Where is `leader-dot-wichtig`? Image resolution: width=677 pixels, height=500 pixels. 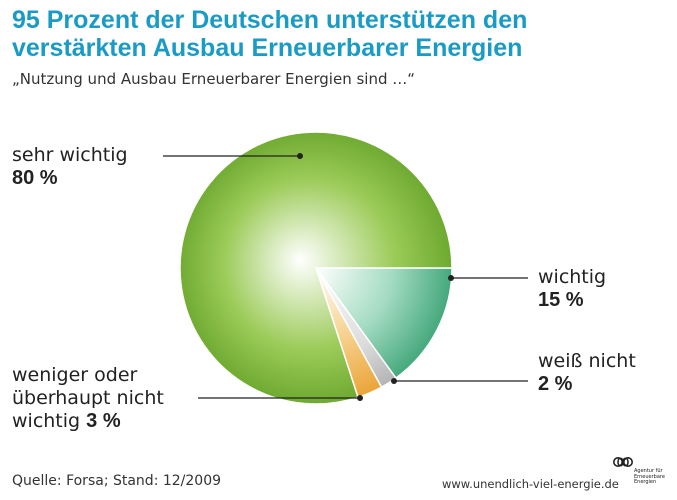 leader-dot-wichtig is located at coordinates (451, 278).